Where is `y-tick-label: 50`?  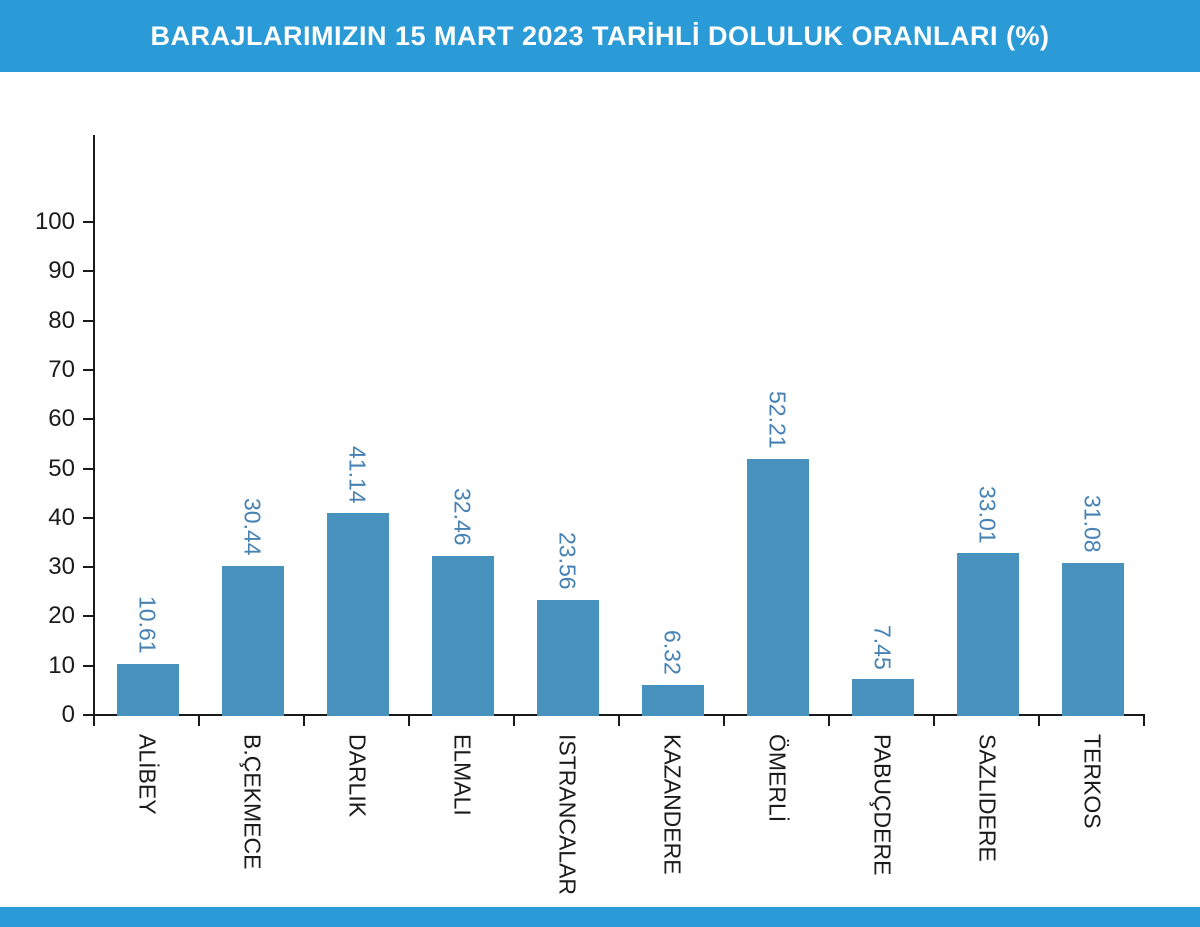 y-tick-label: 50 is located at coordinates (61, 468).